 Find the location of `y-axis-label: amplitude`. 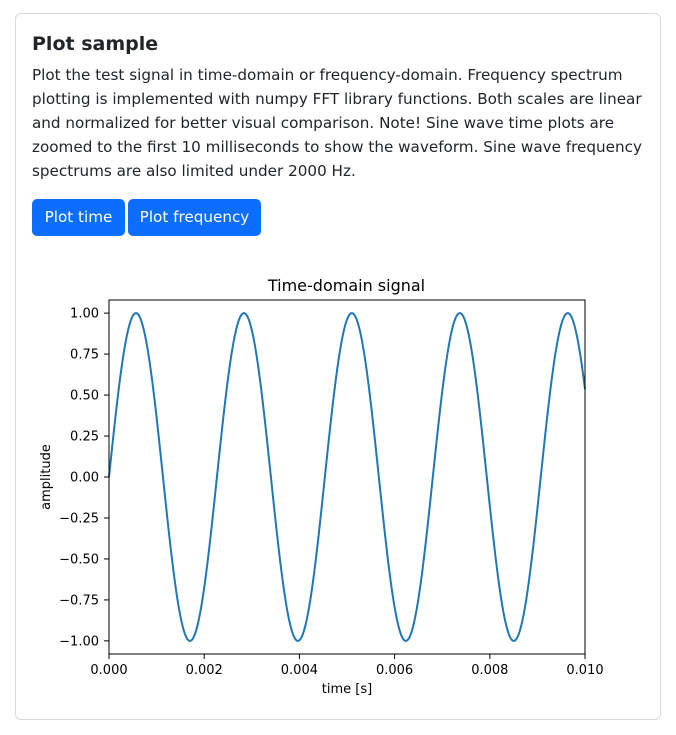

y-axis-label: amplitude is located at coordinates (46, 477).